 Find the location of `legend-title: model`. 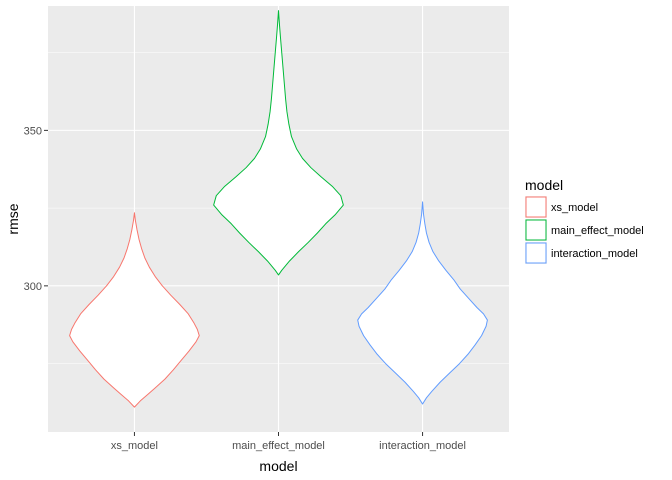

legend-title: model is located at coordinates (544, 185).